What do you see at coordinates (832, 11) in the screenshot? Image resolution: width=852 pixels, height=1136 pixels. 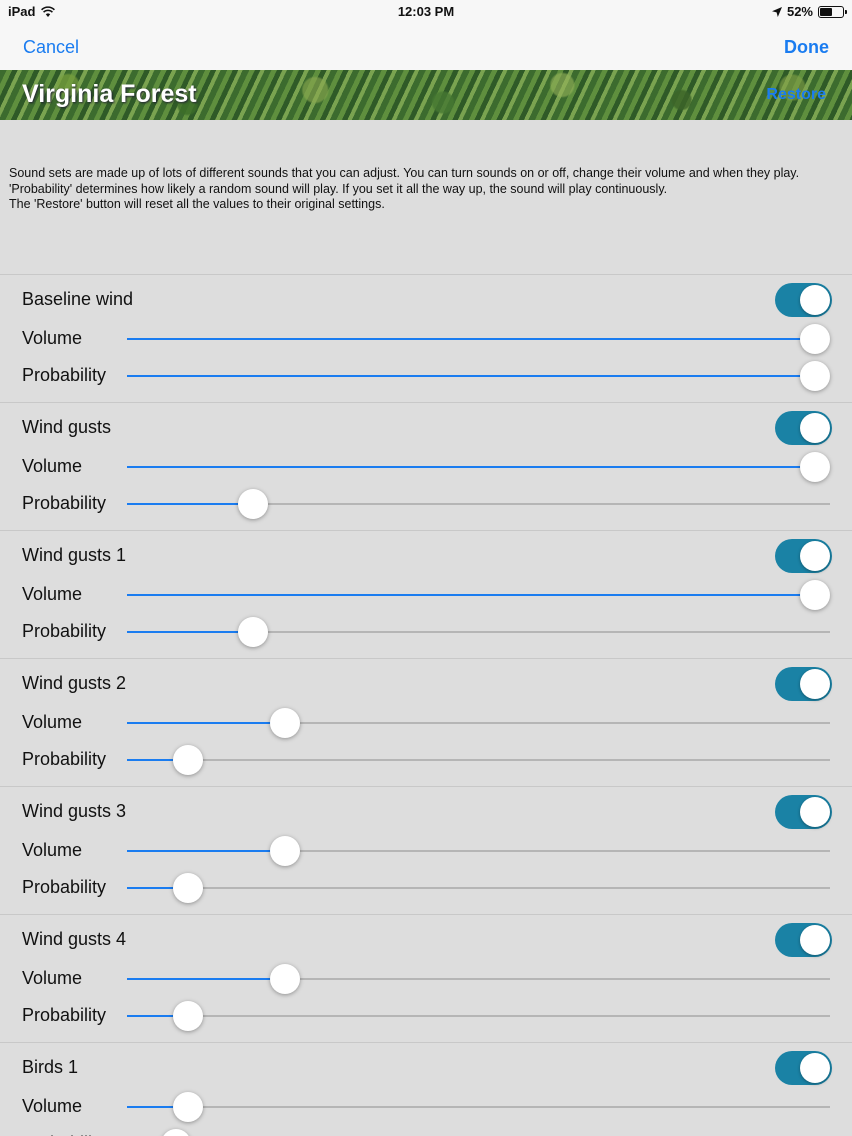 I see `battery-icon` at bounding box center [832, 11].